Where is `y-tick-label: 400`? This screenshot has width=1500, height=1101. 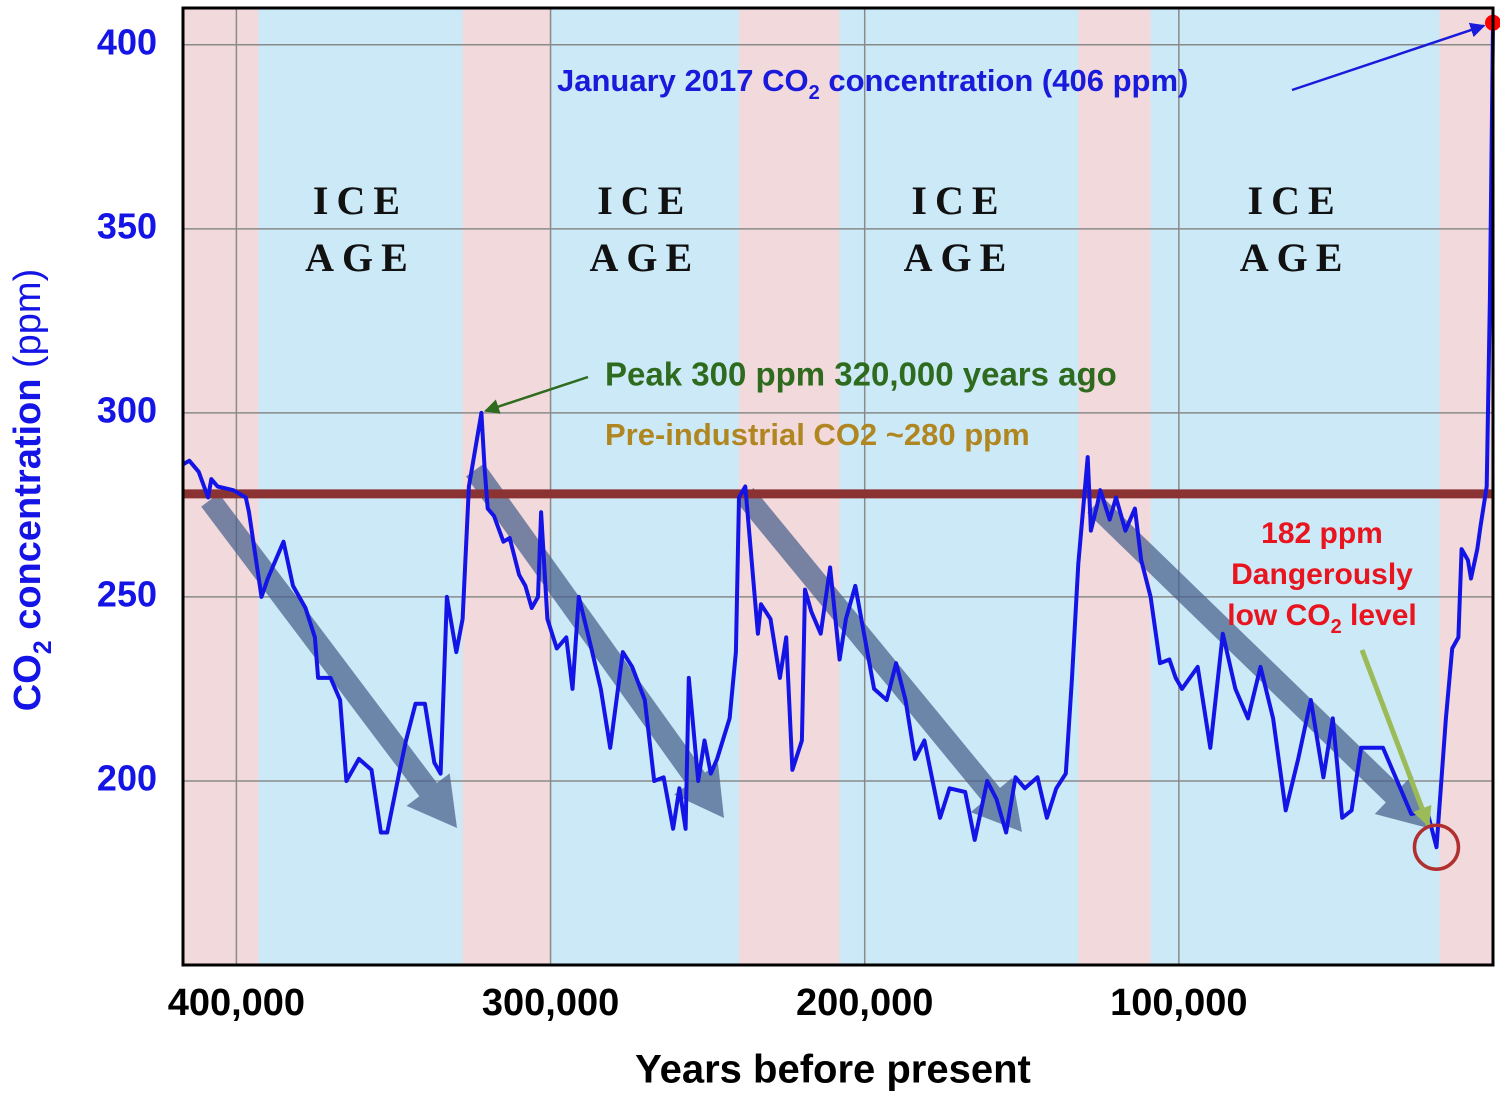 y-tick-label: 400 is located at coordinates (127, 41).